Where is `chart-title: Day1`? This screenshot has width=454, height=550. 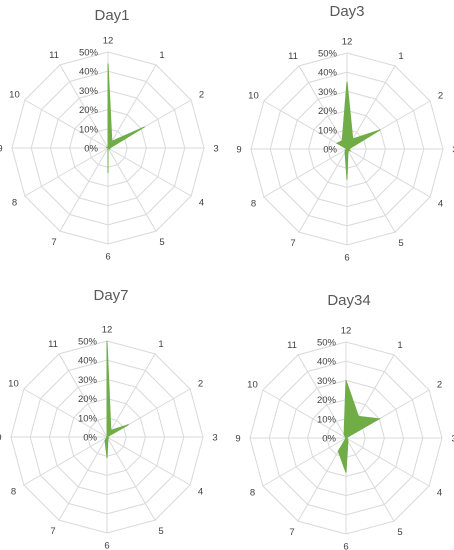
chart-title: Day1 is located at coordinates (111, 15).